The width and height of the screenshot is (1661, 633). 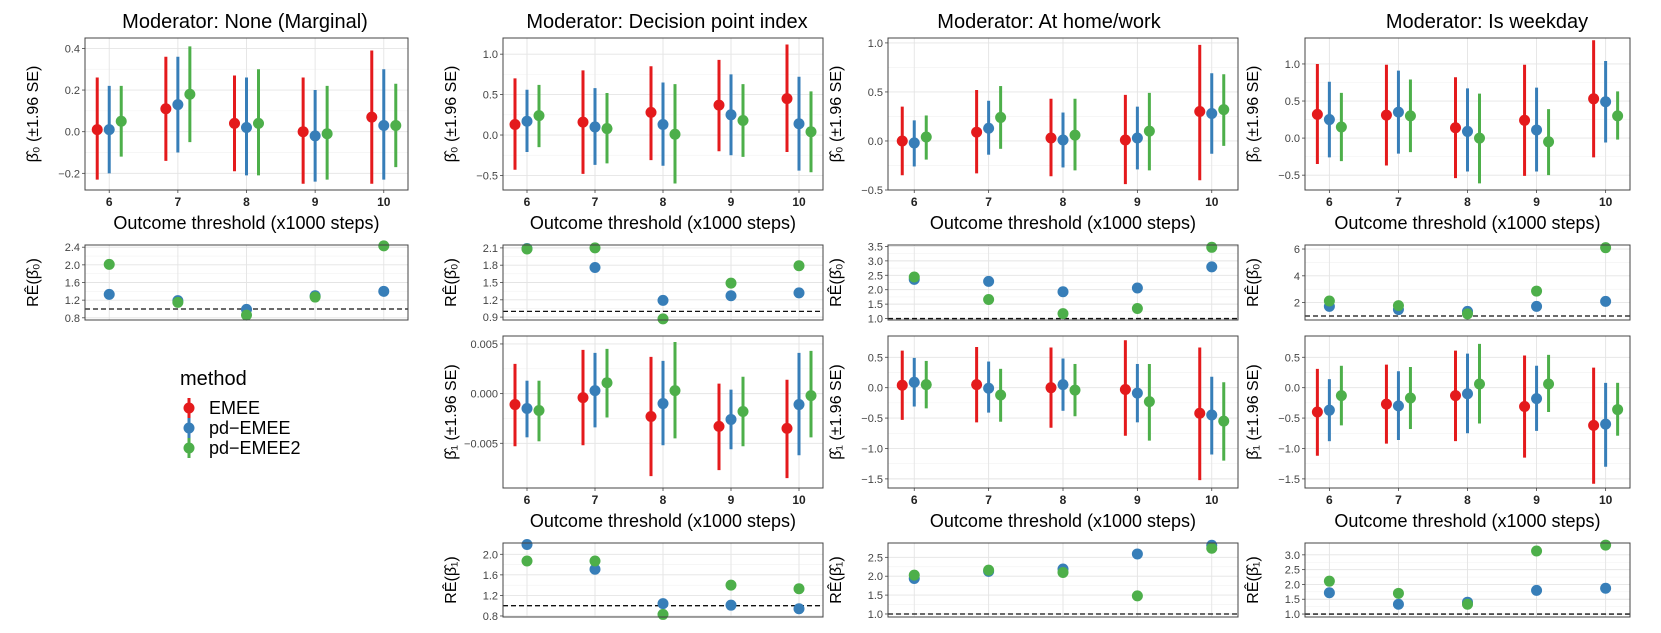 What do you see at coordinates (189, 408) in the screenshot?
I see `legend-dot-emee` at bounding box center [189, 408].